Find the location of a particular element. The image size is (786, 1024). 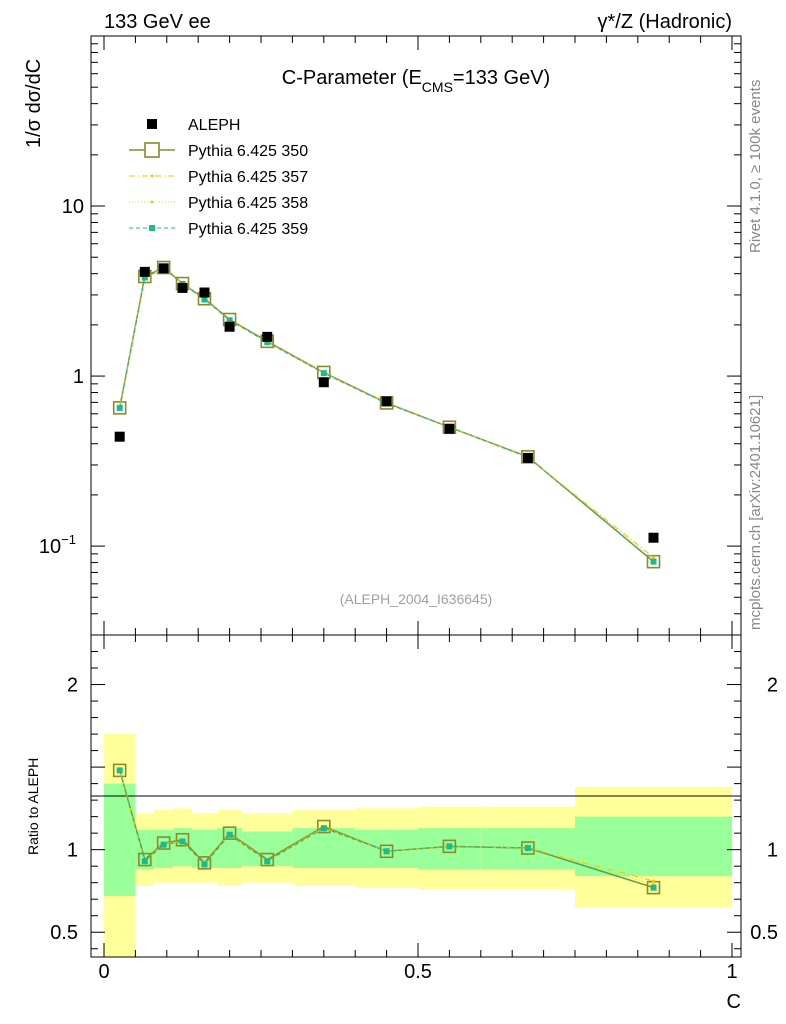

ratio-y-tick-label-left: 2 is located at coordinates (72, 686).